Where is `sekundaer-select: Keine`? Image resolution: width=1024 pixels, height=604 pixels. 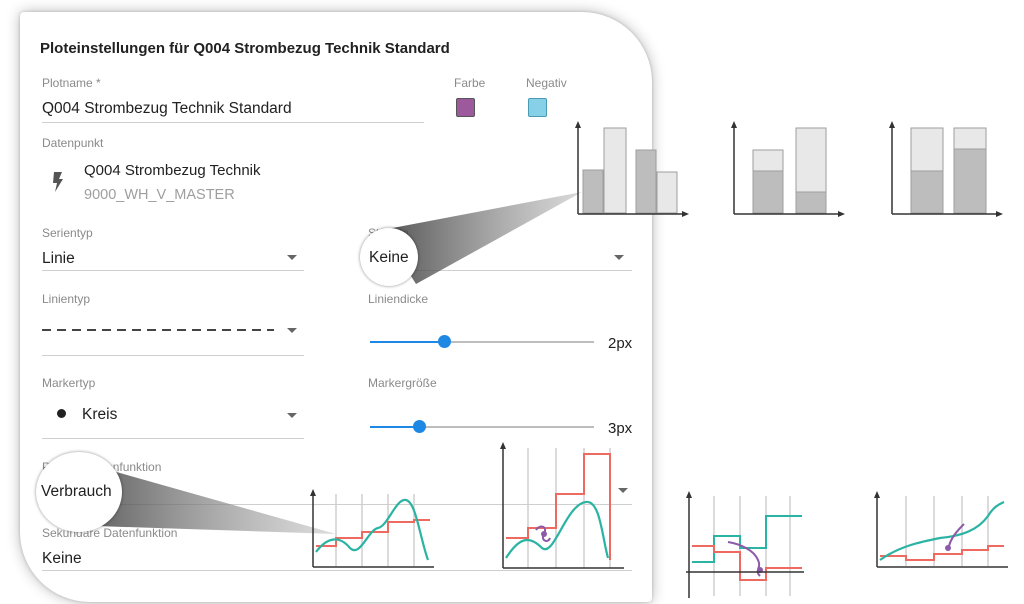 sekundaer-select: Keine is located at coordinates (62, 558).